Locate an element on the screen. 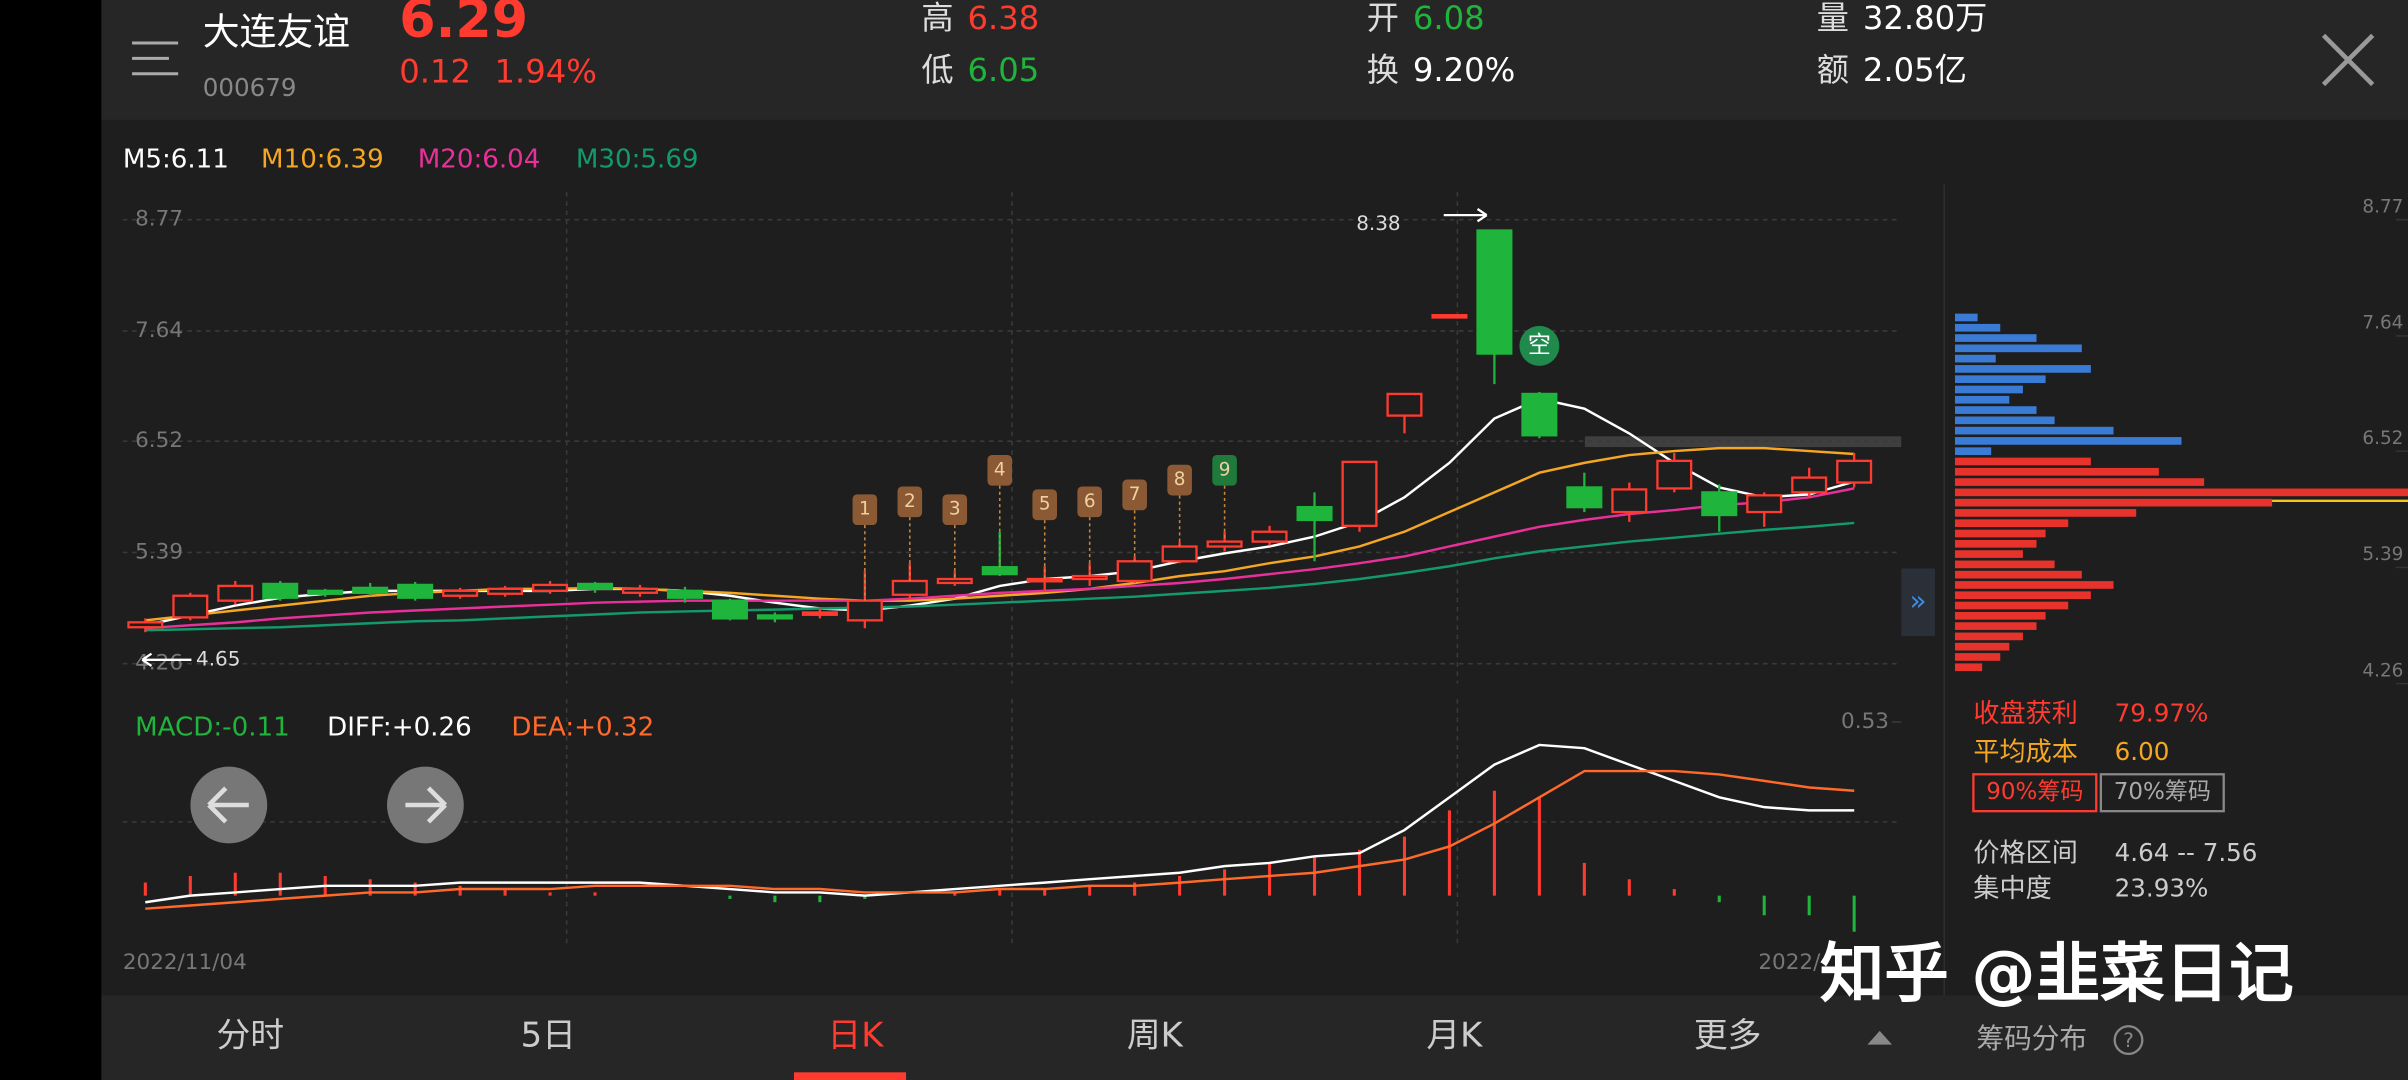 Image resolution: width=2408 pixels, height=1080 pixels. stat-label: 额 is located at coordinates (1833, 70).